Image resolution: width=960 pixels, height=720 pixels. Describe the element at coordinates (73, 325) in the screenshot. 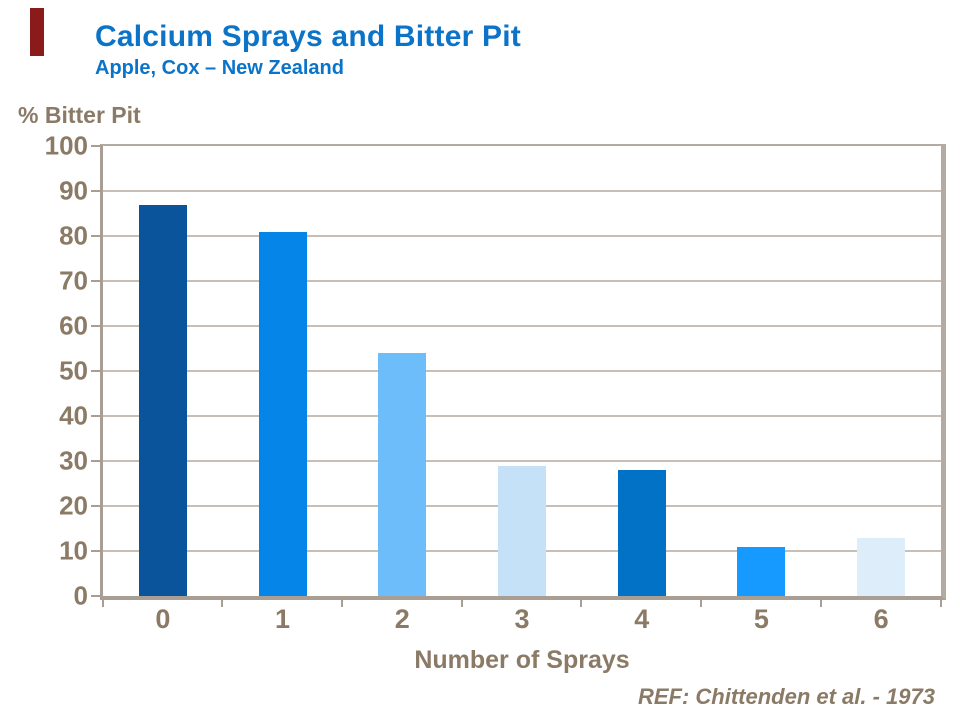

I see `y-tick-label: 60` at that location.